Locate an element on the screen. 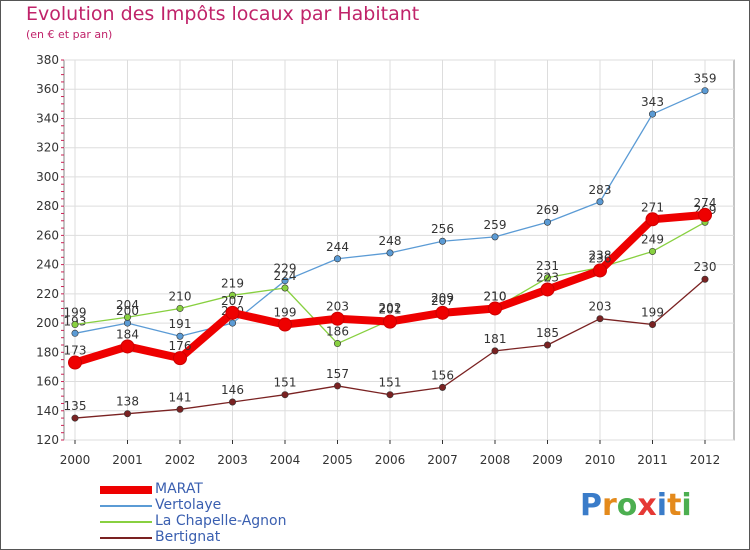 Image resolution: width=750 pixels, height=550 pixels. data-label-la-chapelle-agnon: 231 is located at coordinates (547, 266).